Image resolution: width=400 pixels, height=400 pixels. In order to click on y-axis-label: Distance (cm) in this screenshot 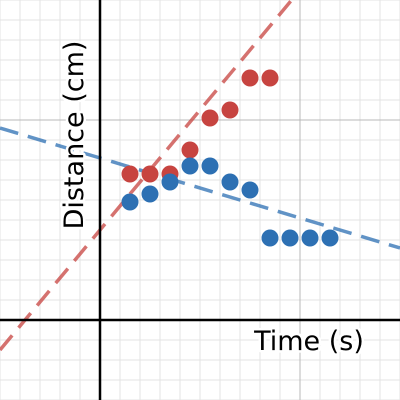, I will do `click(74, 135)`.